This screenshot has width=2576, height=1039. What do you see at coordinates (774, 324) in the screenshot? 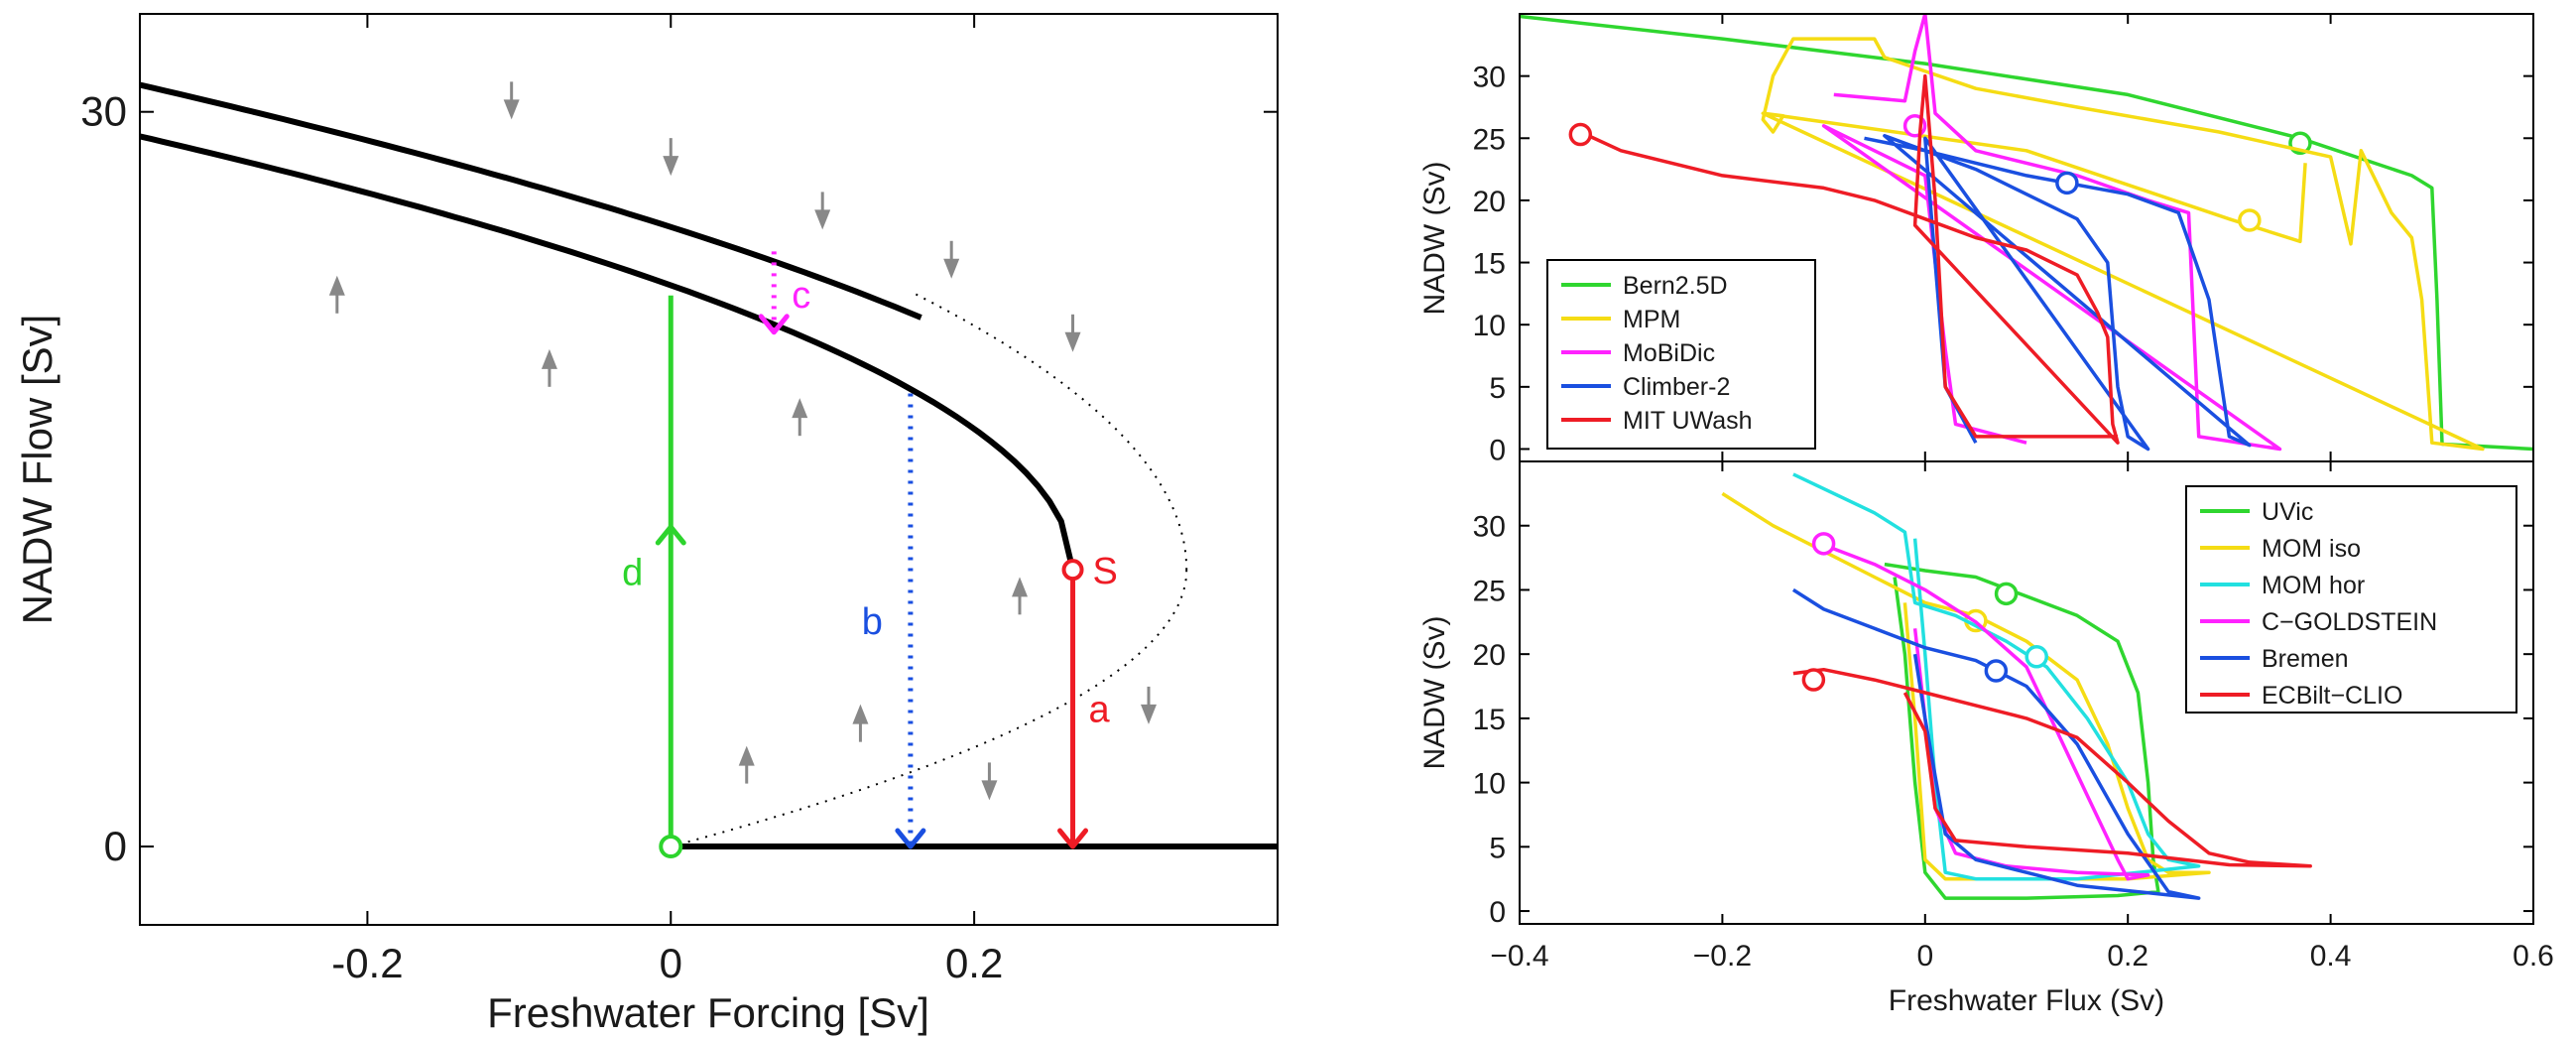
I see `transition-c-arrowhead` at bounding box center [774, 324].